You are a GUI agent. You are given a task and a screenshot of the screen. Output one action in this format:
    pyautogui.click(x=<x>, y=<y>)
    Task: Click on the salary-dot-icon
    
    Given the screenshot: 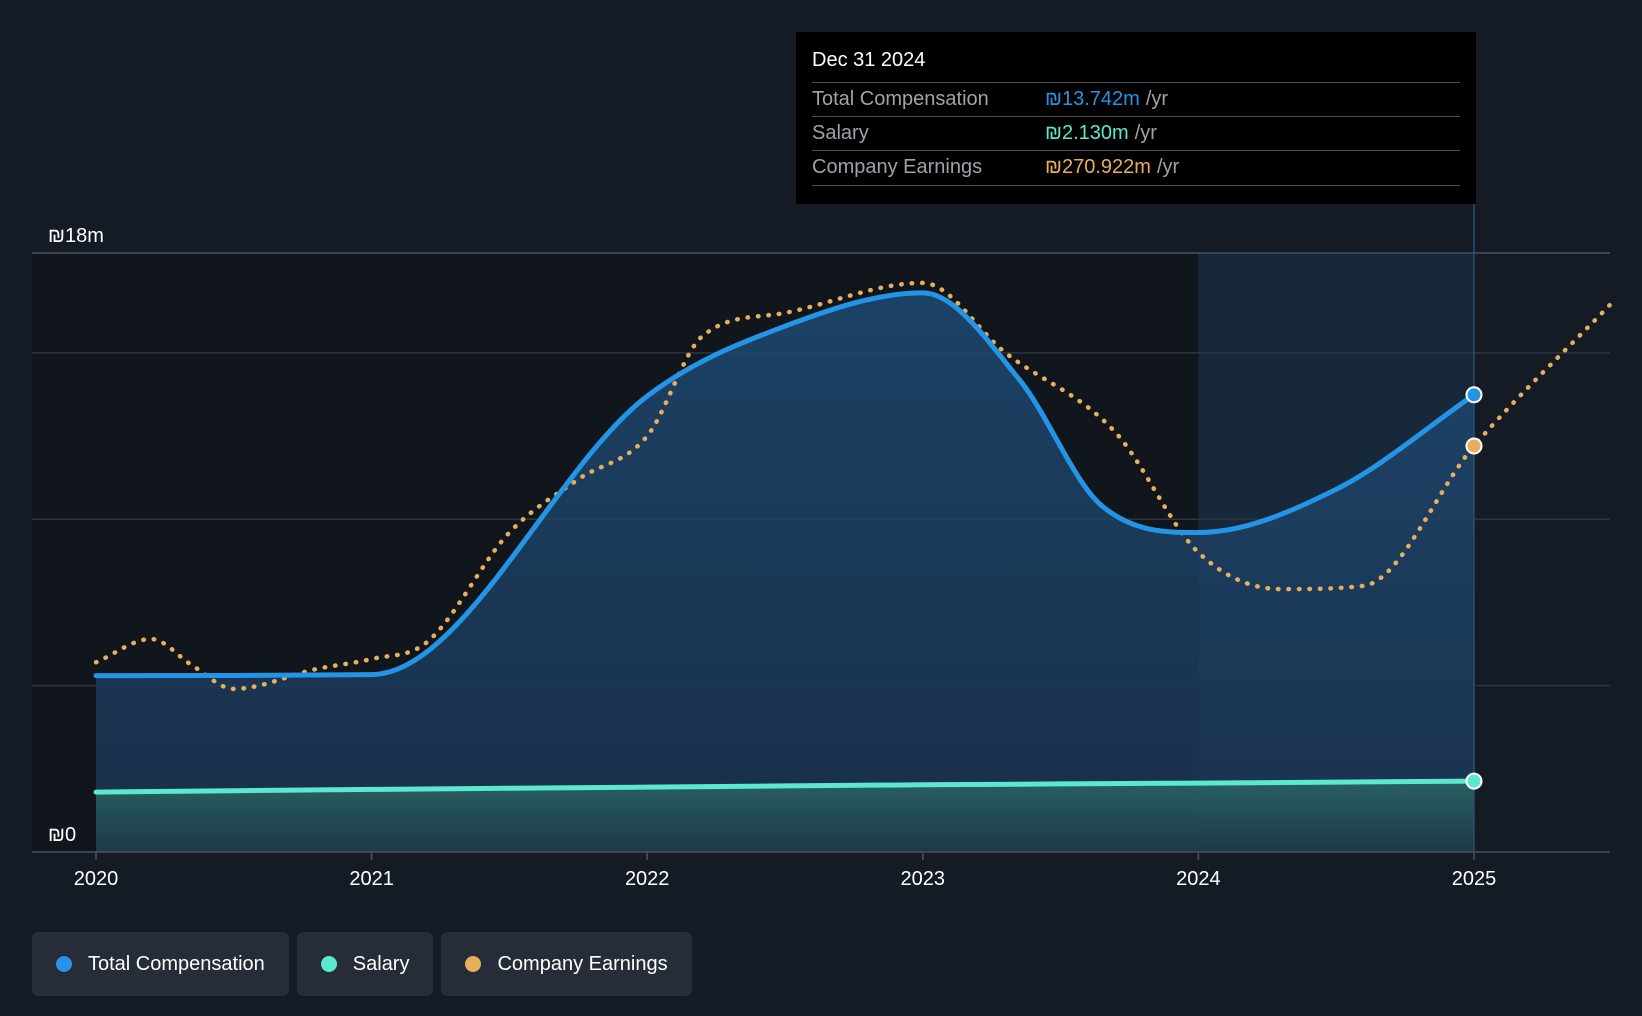 What is the action you would take?
    pyautogui.click(x=328, y=964)
    